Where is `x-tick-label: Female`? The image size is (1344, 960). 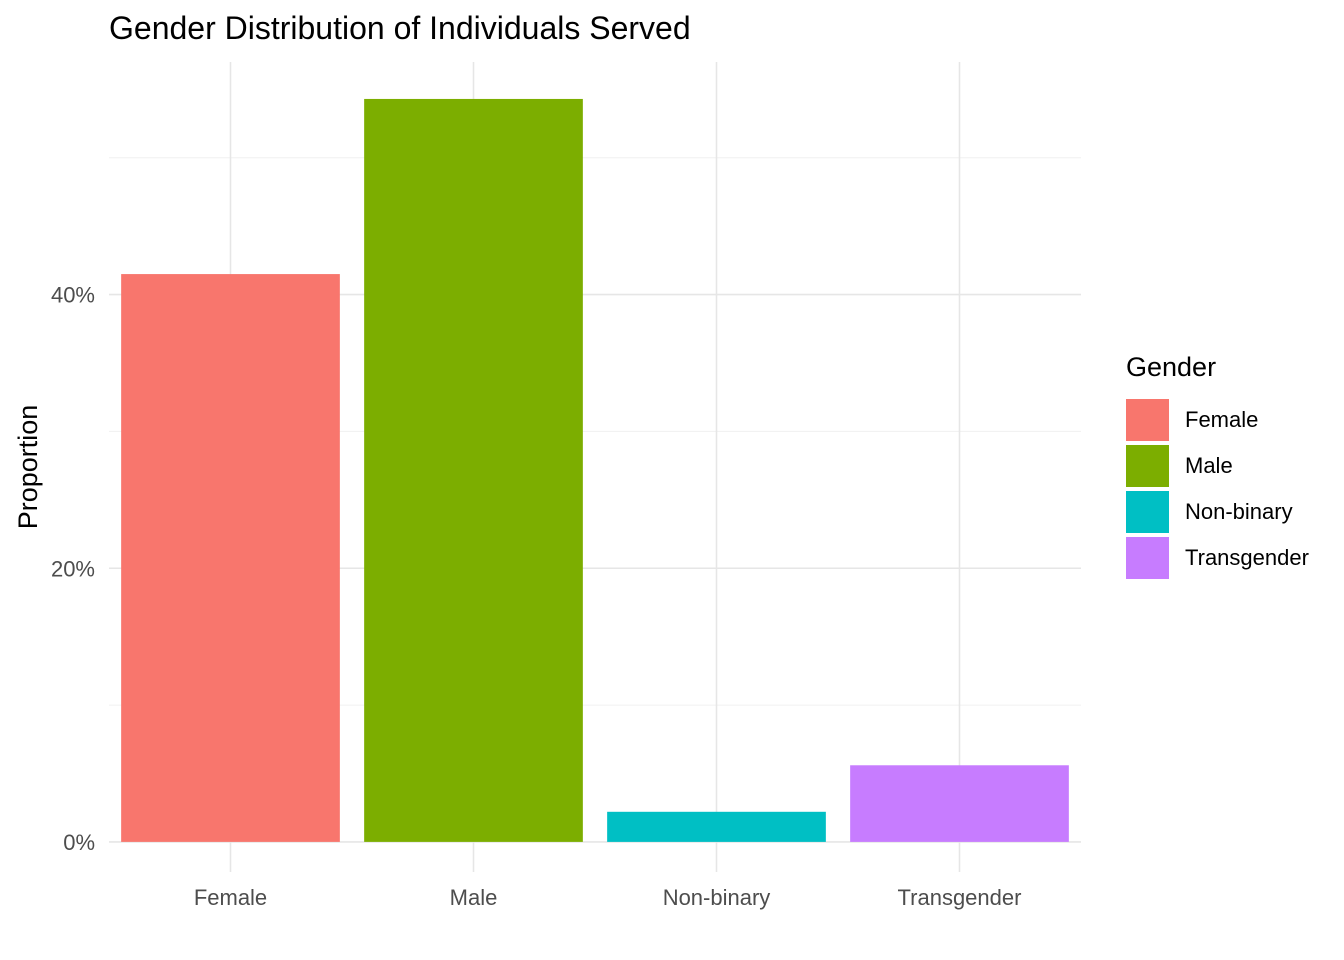 x-tick-label: Female is located at coordinates (230, 897).